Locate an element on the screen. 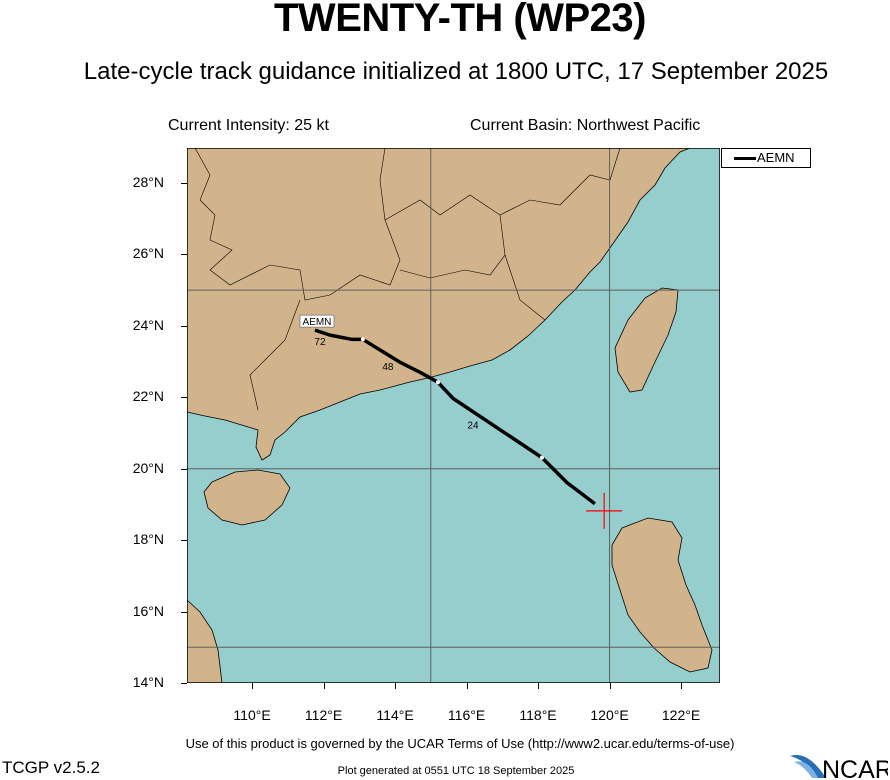  track-end-label: AEMN is located at coordinates (317, 322).